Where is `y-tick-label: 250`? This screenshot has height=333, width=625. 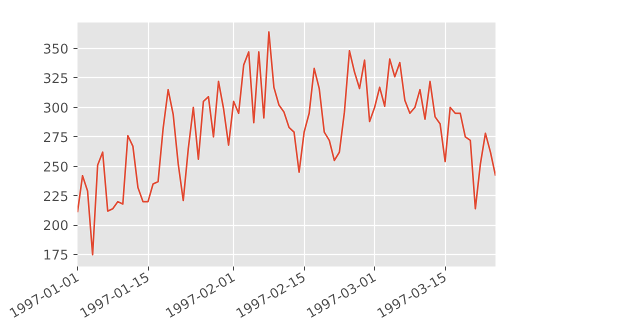 y-tick-label: 250 is located at coordinates (56, 168).